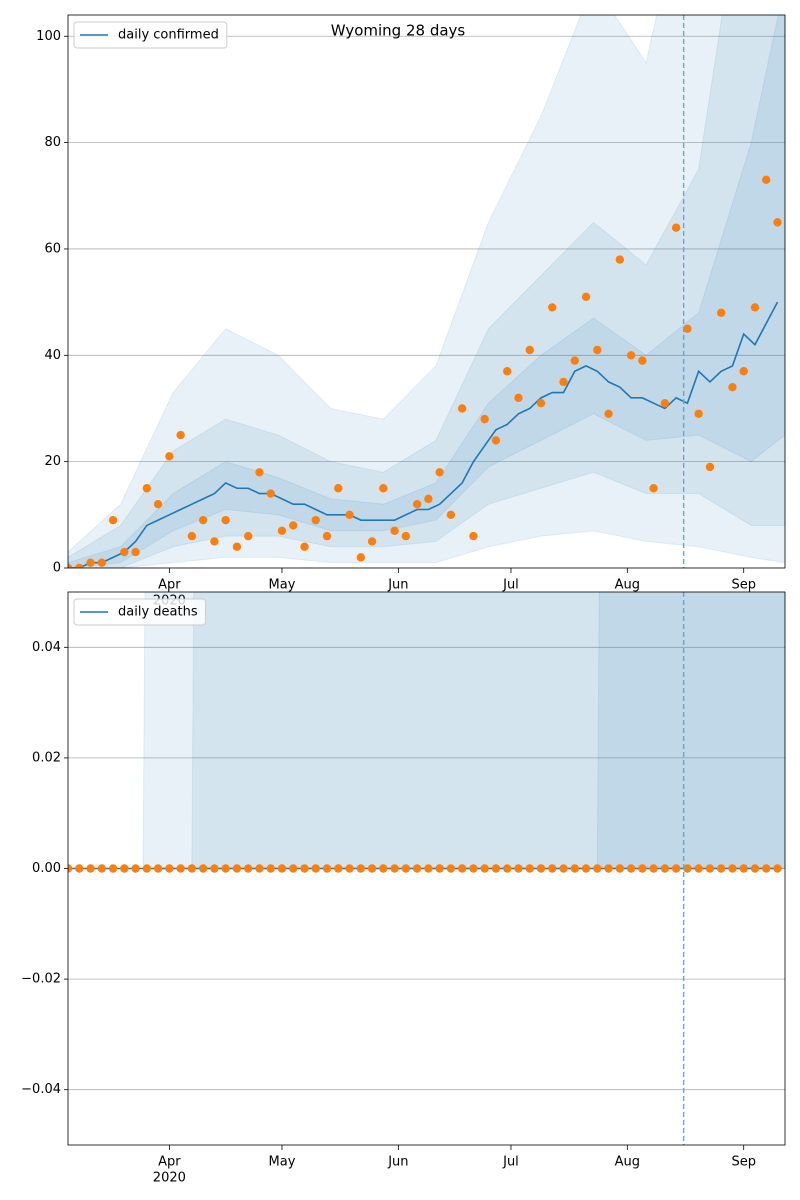  What do you see at coordinates (52, 142) in the screenshot?
I see `y-tick-label: 80` at bounding box center [52, 142].